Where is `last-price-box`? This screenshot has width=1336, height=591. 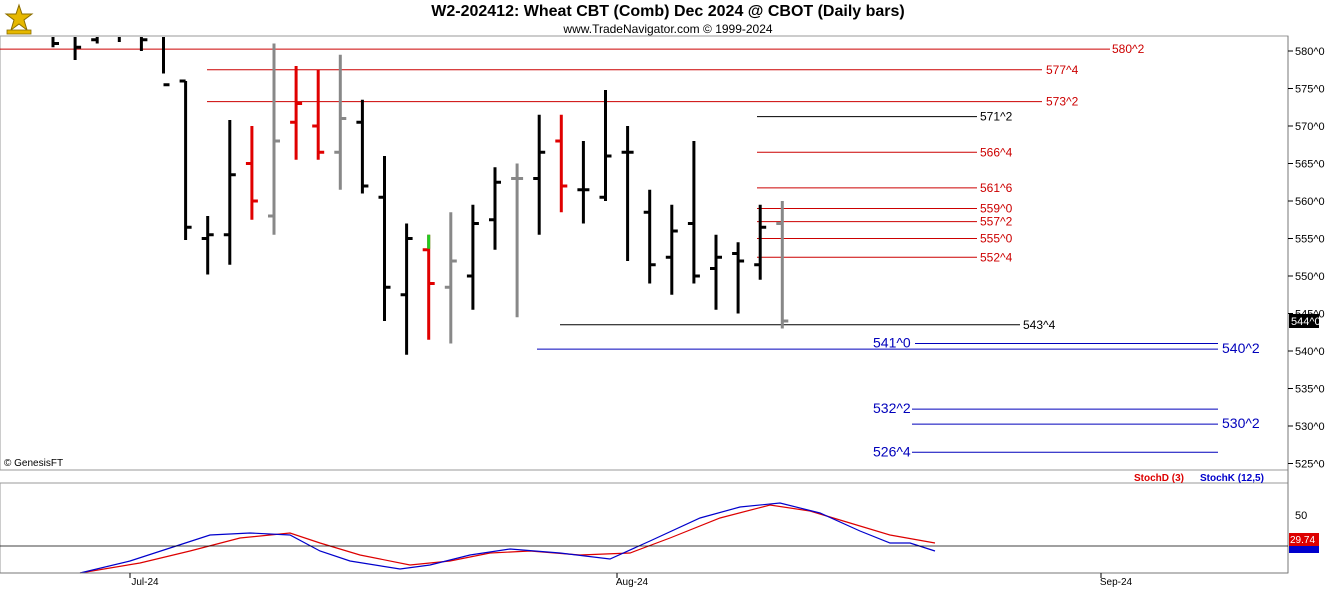
last-price-box is located at coordinates (1304, 321).